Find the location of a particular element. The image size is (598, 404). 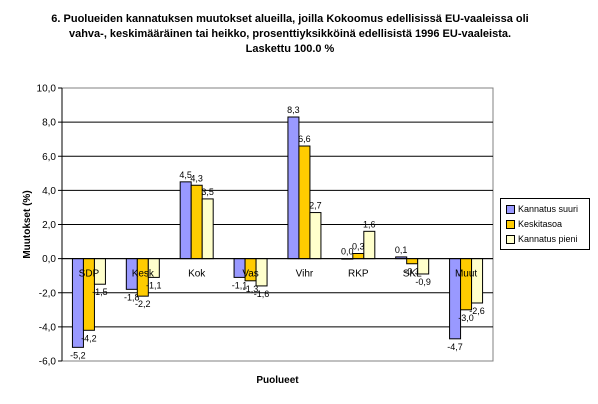

data-label: -4,2 is located at coordinates (89, 338).